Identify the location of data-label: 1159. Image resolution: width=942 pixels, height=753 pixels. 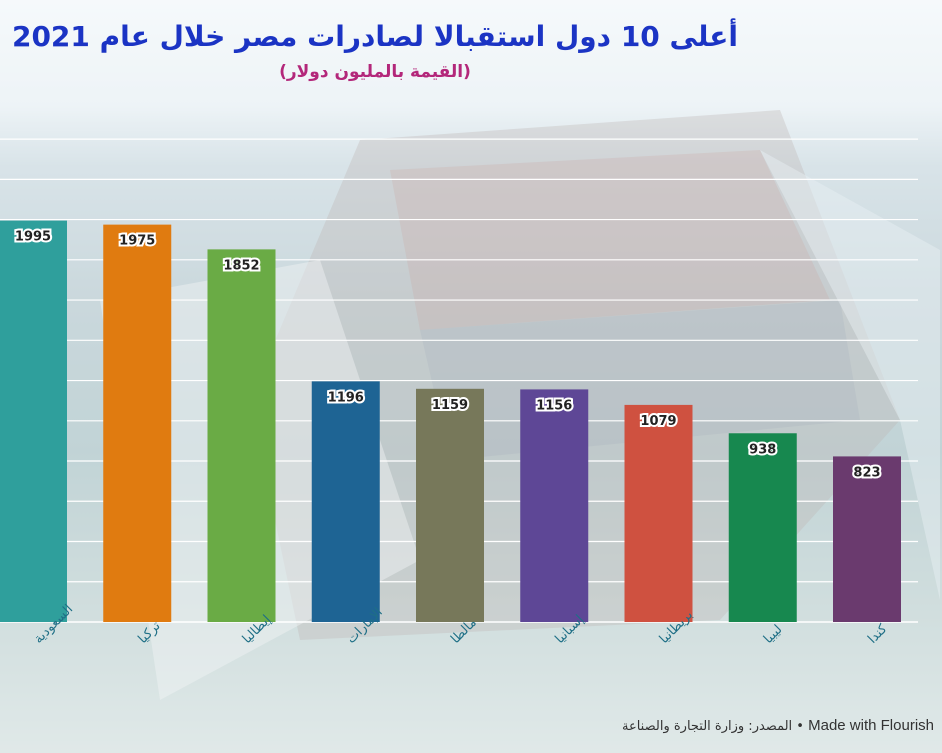
(450, 405).